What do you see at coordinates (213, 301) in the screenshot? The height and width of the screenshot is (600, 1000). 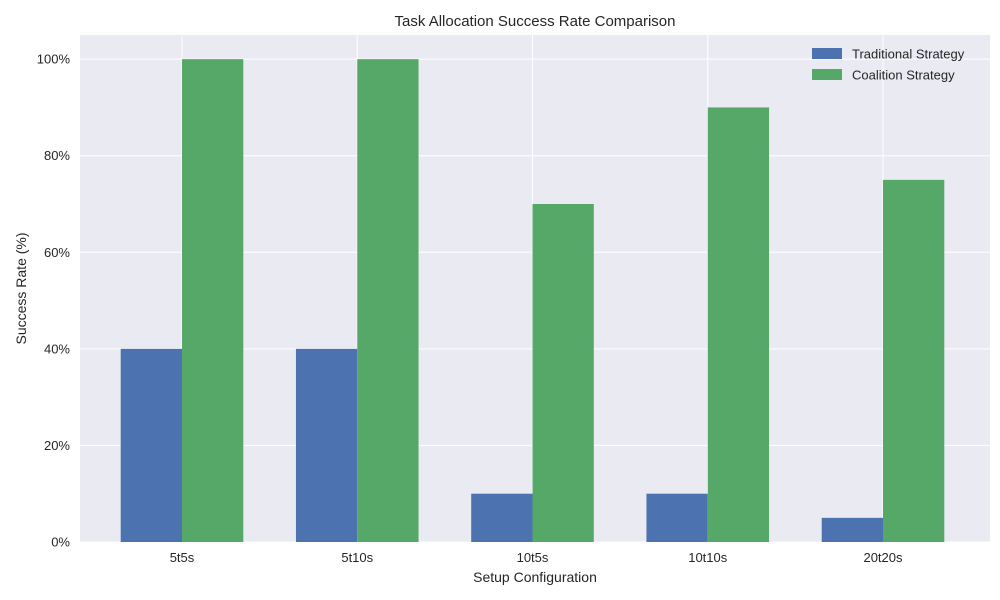 I see `bar-coalition-5t5s` at bounding box center [213, 301].